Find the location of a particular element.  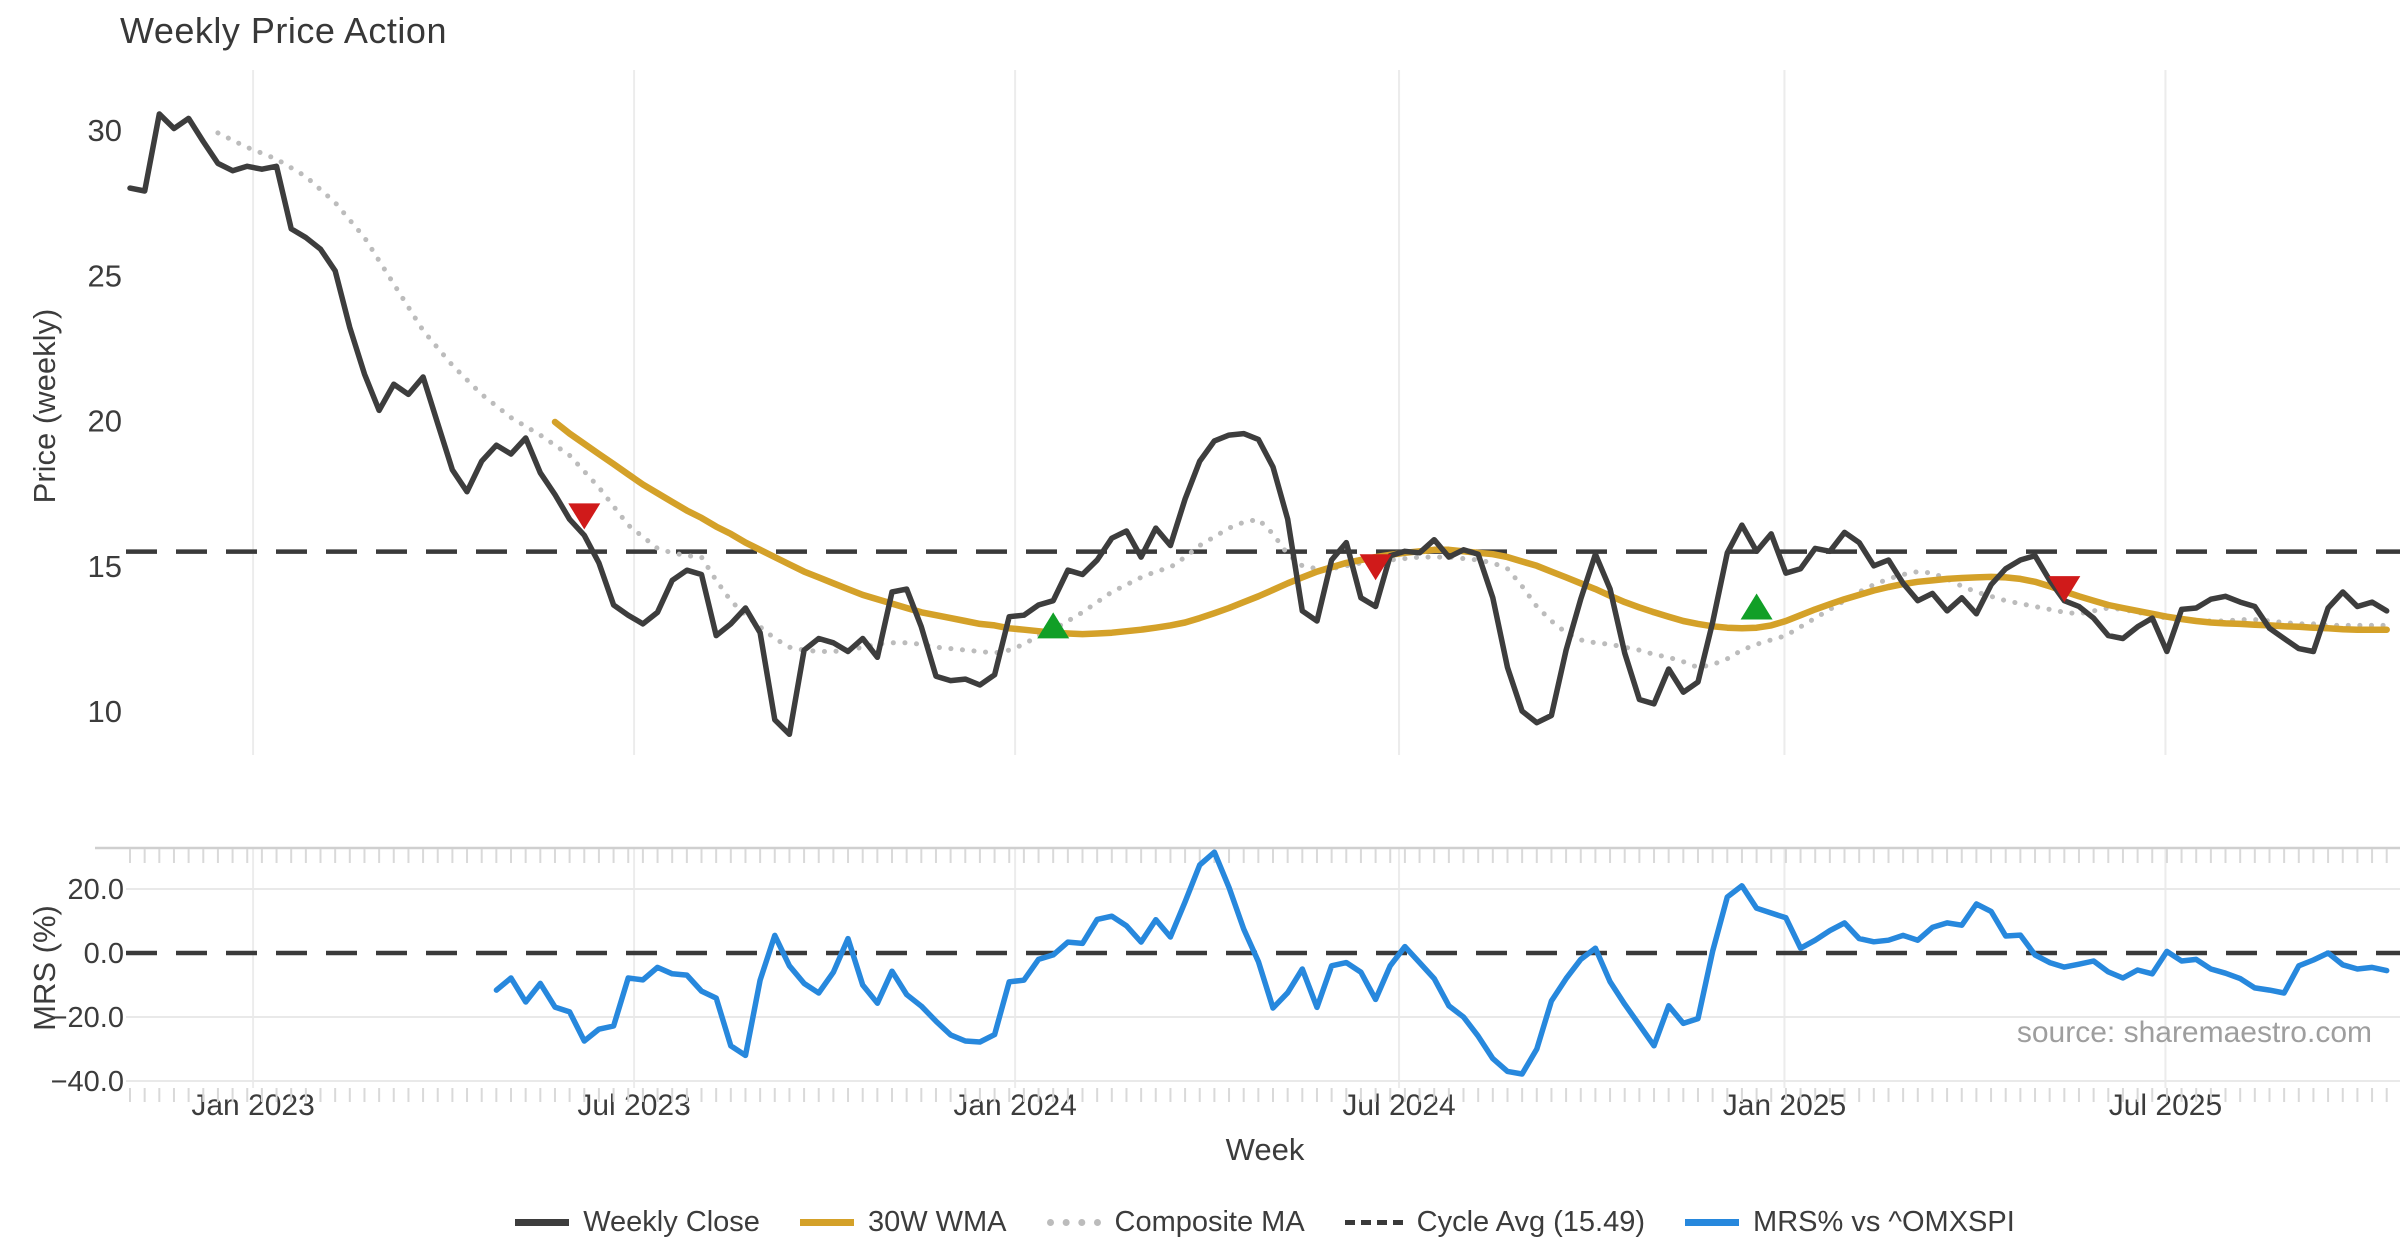

price-y-tick-label: 10 is located at coordinates (105, 711).